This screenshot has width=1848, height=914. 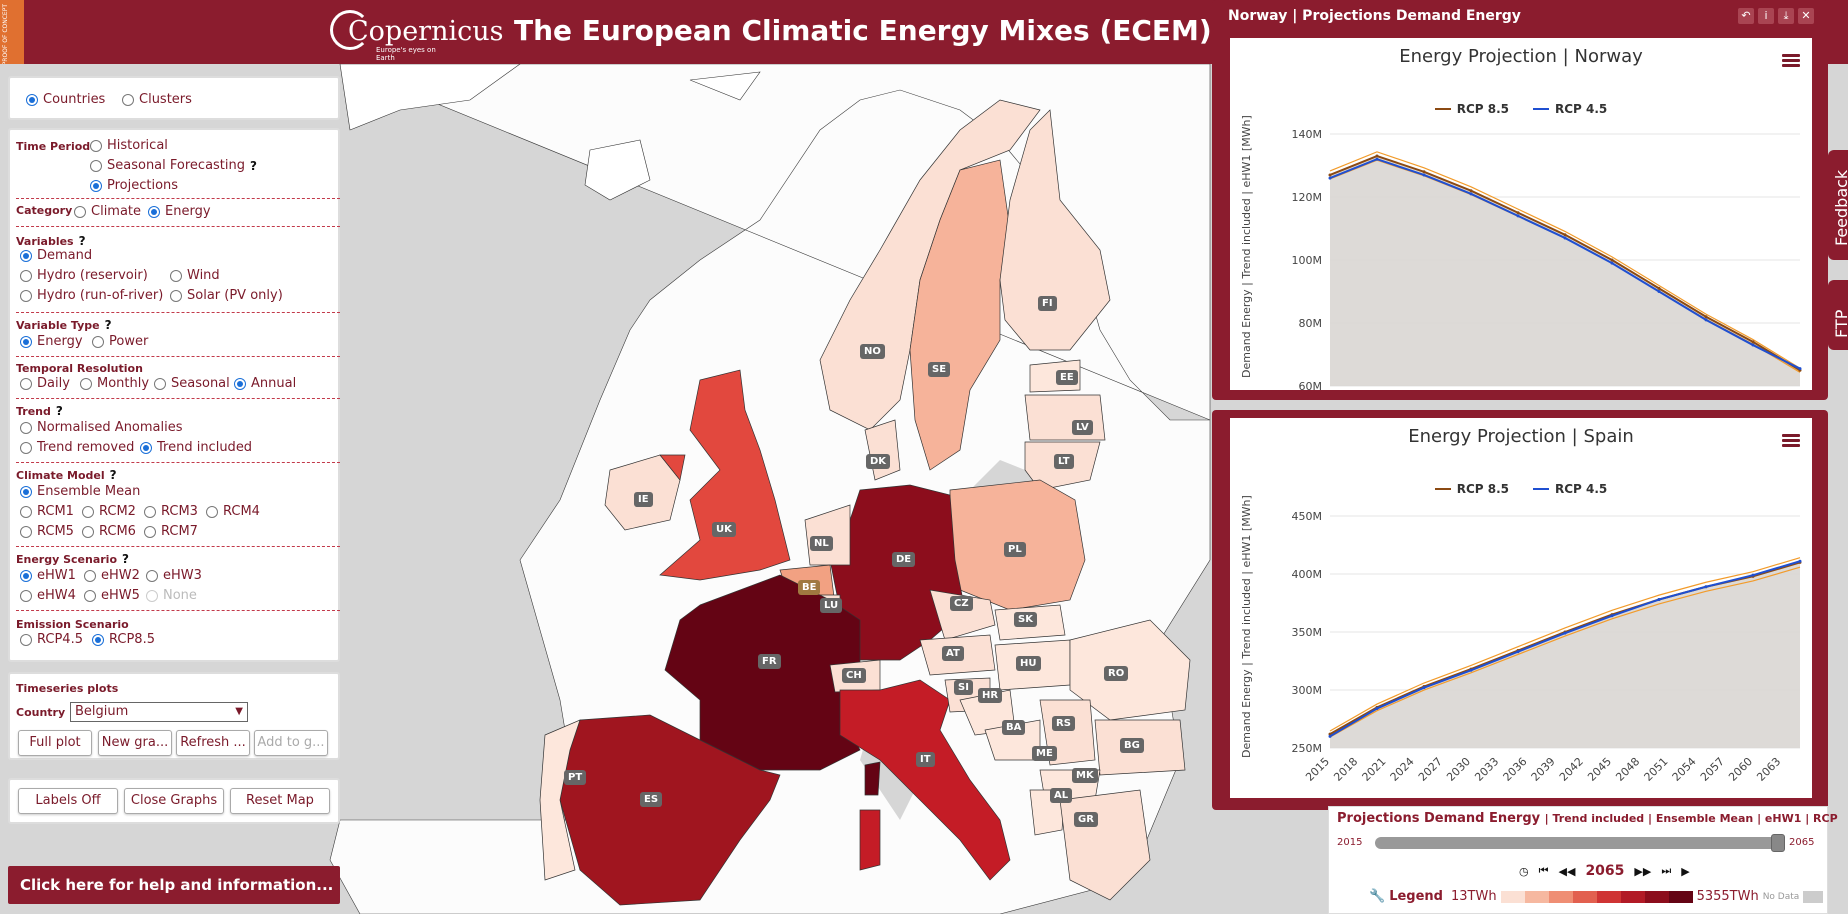 I want to click on radio-historical: Historical, so click(x=129, y=145).